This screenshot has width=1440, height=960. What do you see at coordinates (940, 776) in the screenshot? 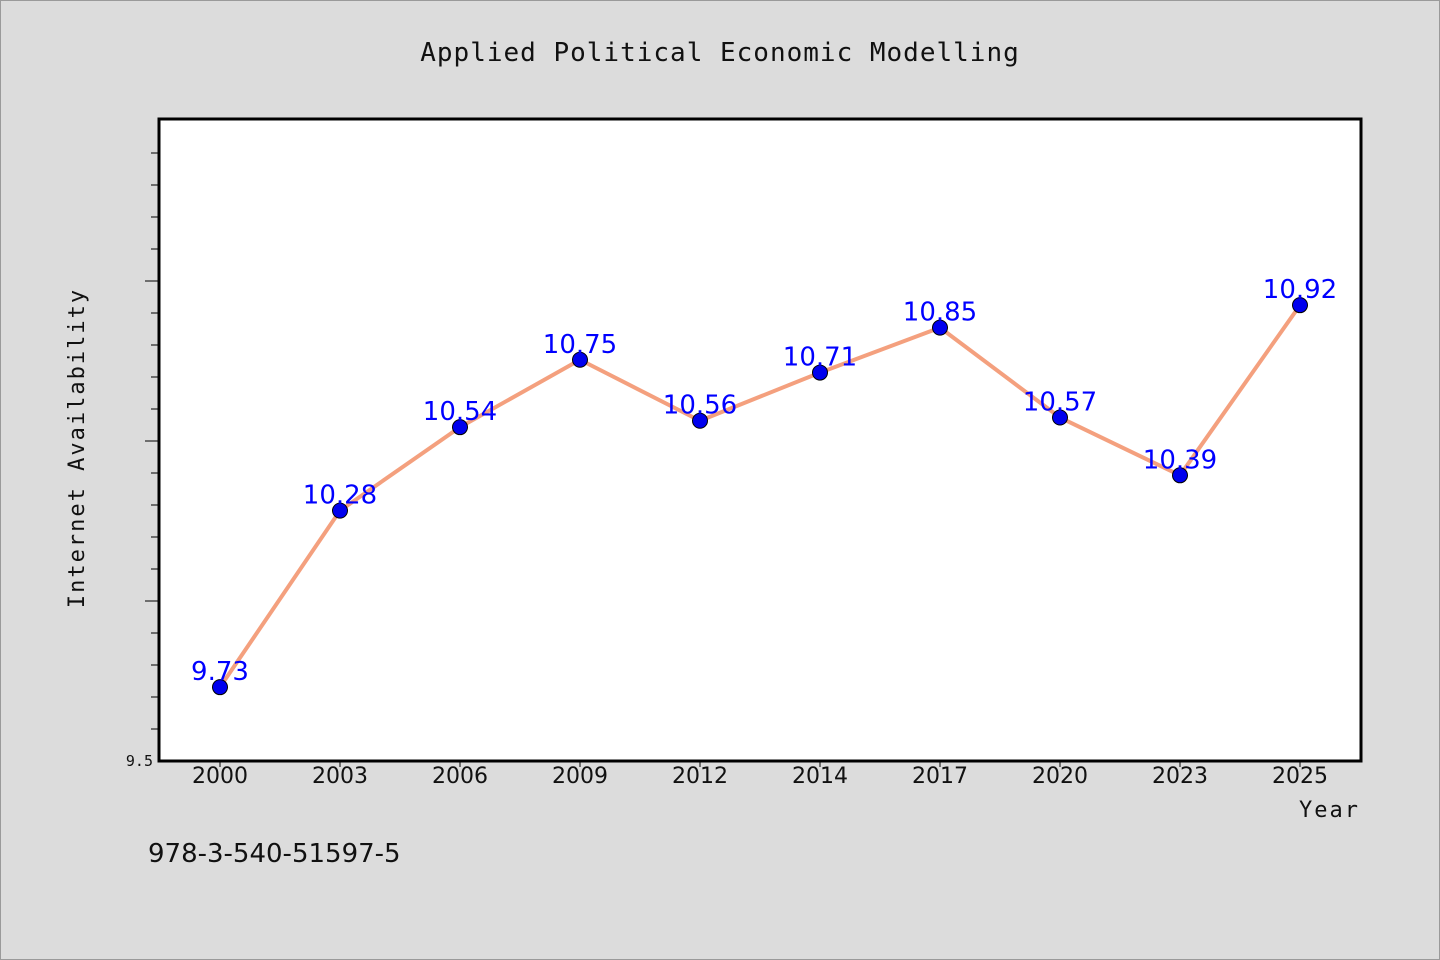
I see `x-tick-label: 2017` at bounding box center [940, 776].